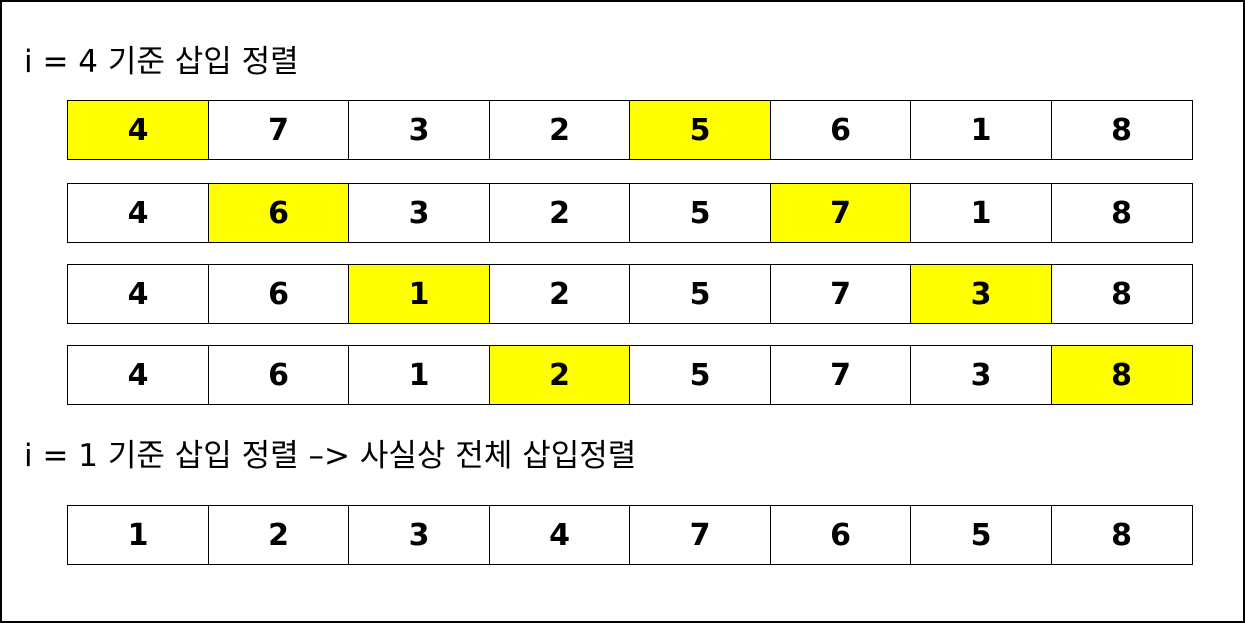 The height and width of the screenshot is (623, 1245). I want to click on caption-gap-1: i = 1 기준 삽입 정렬 –> 사실상 전체 삽입정렬, so click(330, 456).